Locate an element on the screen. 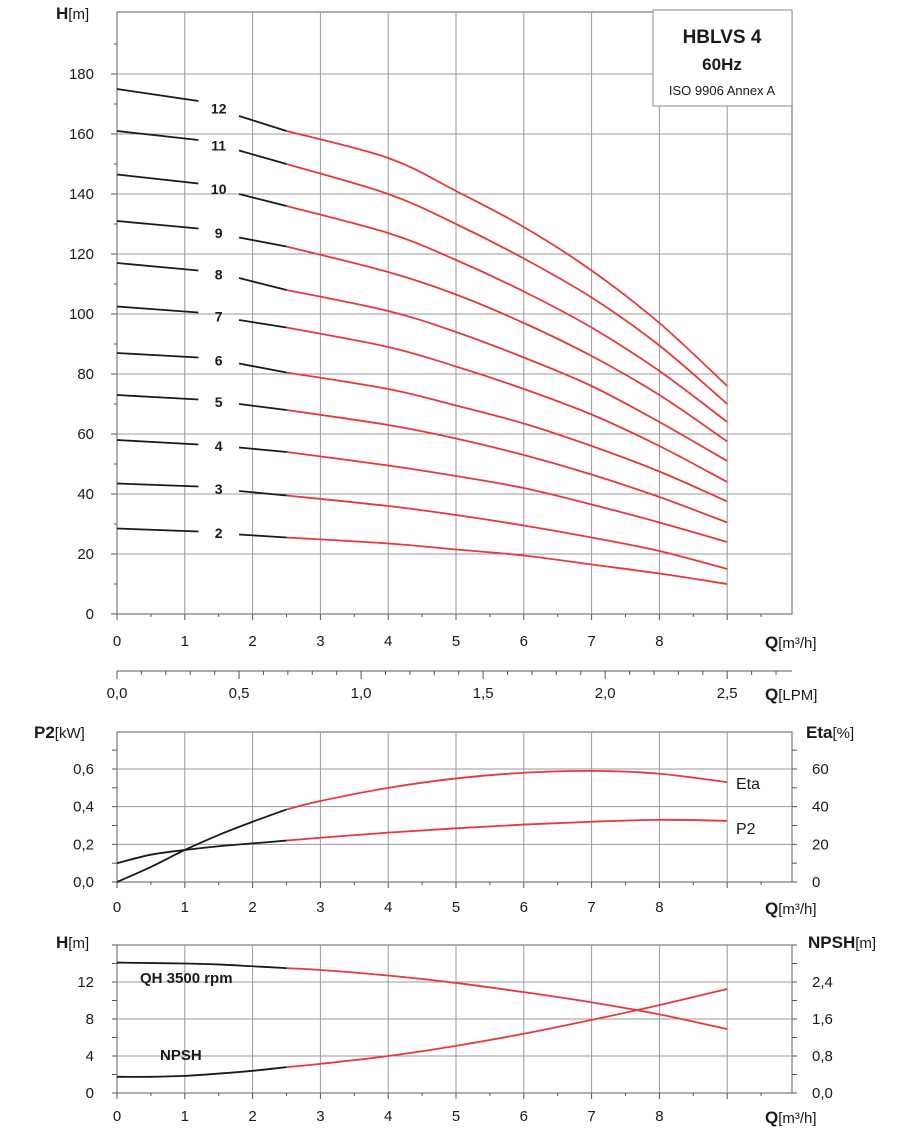  power-xlabel: Q[m³/h] is located at coordinates (791, 908).